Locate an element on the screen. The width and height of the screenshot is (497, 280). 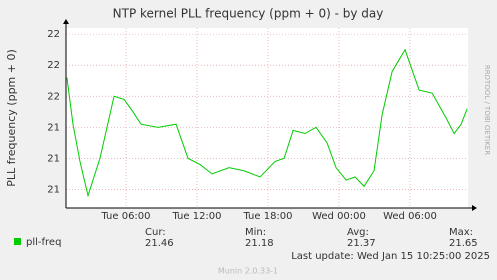
stat-value: 21.65 is located at coordinates (463, 243).